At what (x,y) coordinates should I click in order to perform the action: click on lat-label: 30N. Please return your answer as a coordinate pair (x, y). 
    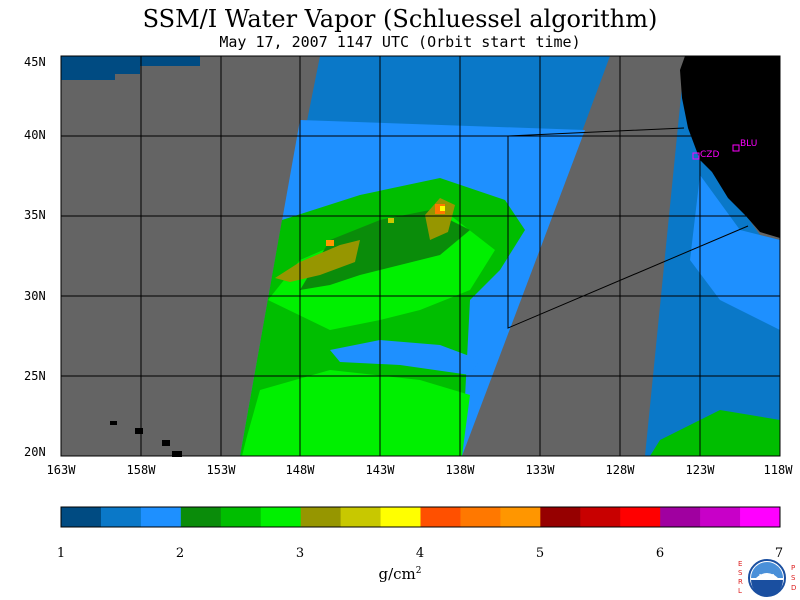
    Looking at the image, I should click on (35, 296).